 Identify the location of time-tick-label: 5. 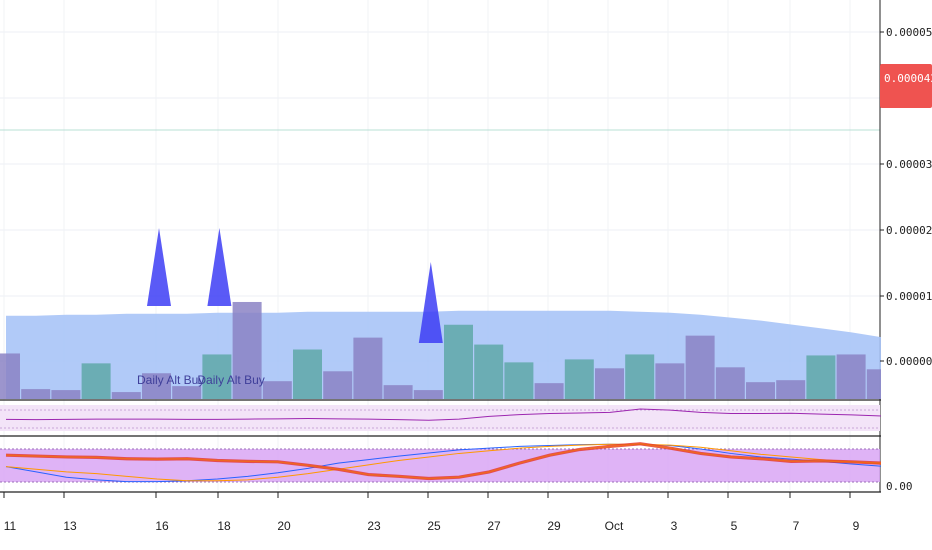
(734, 526).